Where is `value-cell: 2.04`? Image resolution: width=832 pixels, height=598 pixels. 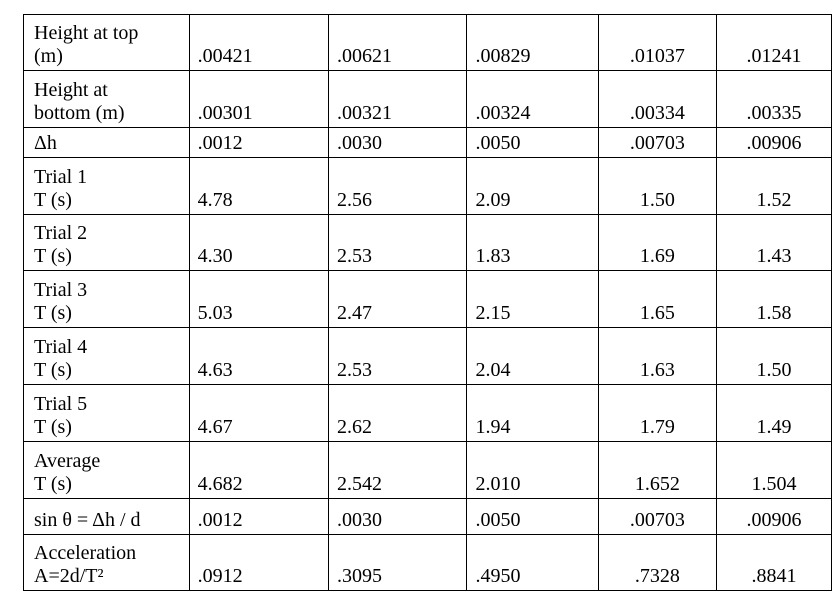 value-cell: 2.04 is located at coordinates (532, 356).